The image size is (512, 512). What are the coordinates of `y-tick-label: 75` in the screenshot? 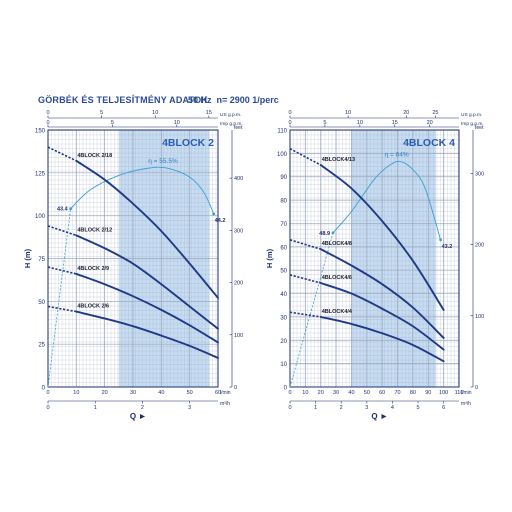 It's located at (41, 260).